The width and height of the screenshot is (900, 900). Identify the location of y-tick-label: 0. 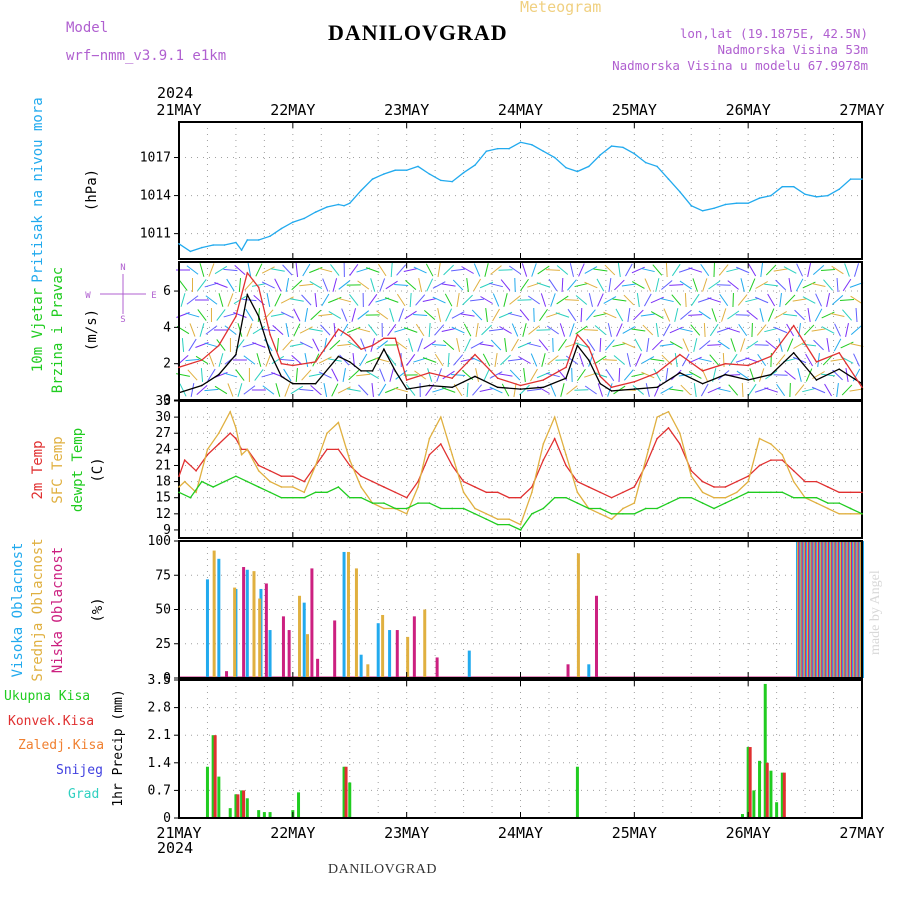
(167, 818).